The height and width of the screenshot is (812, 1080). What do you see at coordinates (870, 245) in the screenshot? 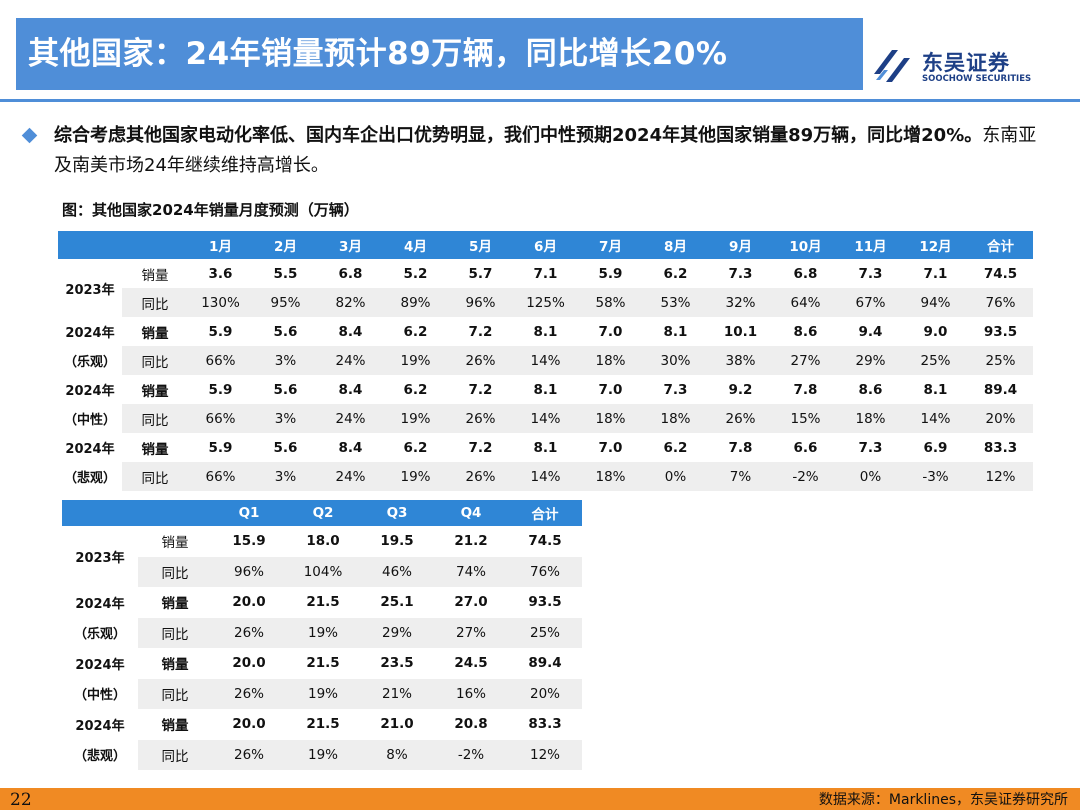
I see `column-header: 11月` at bounding box center [870, 245].